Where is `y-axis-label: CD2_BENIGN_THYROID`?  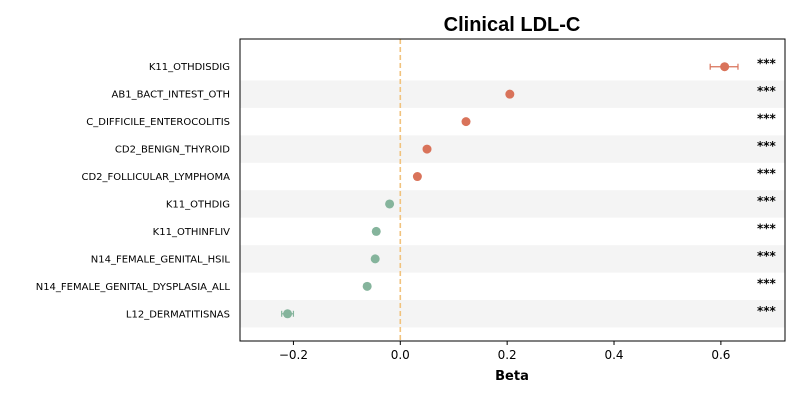
y-axis-label: CD2_BENIGN_THYROID is located at coordinates (172, 150).